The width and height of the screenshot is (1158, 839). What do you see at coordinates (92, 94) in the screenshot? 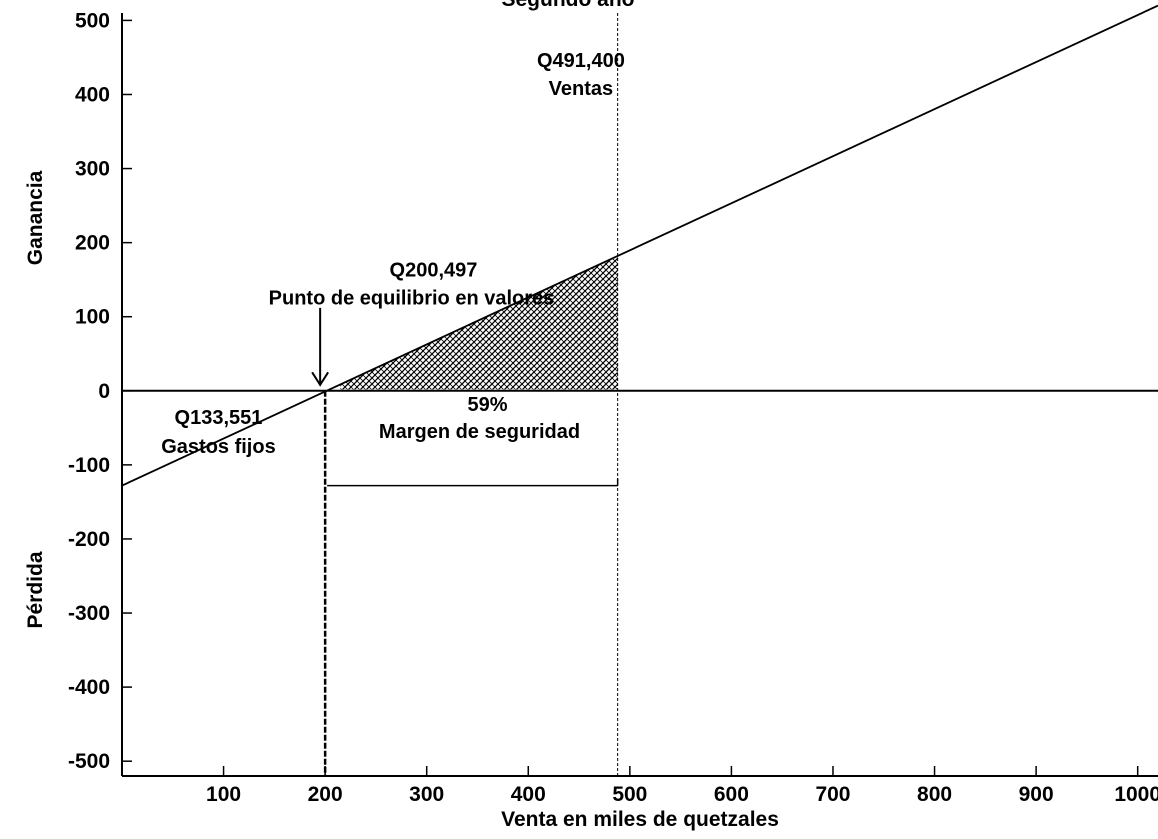
I see `y-tick-label: 400` at bounding box center [92, 94].